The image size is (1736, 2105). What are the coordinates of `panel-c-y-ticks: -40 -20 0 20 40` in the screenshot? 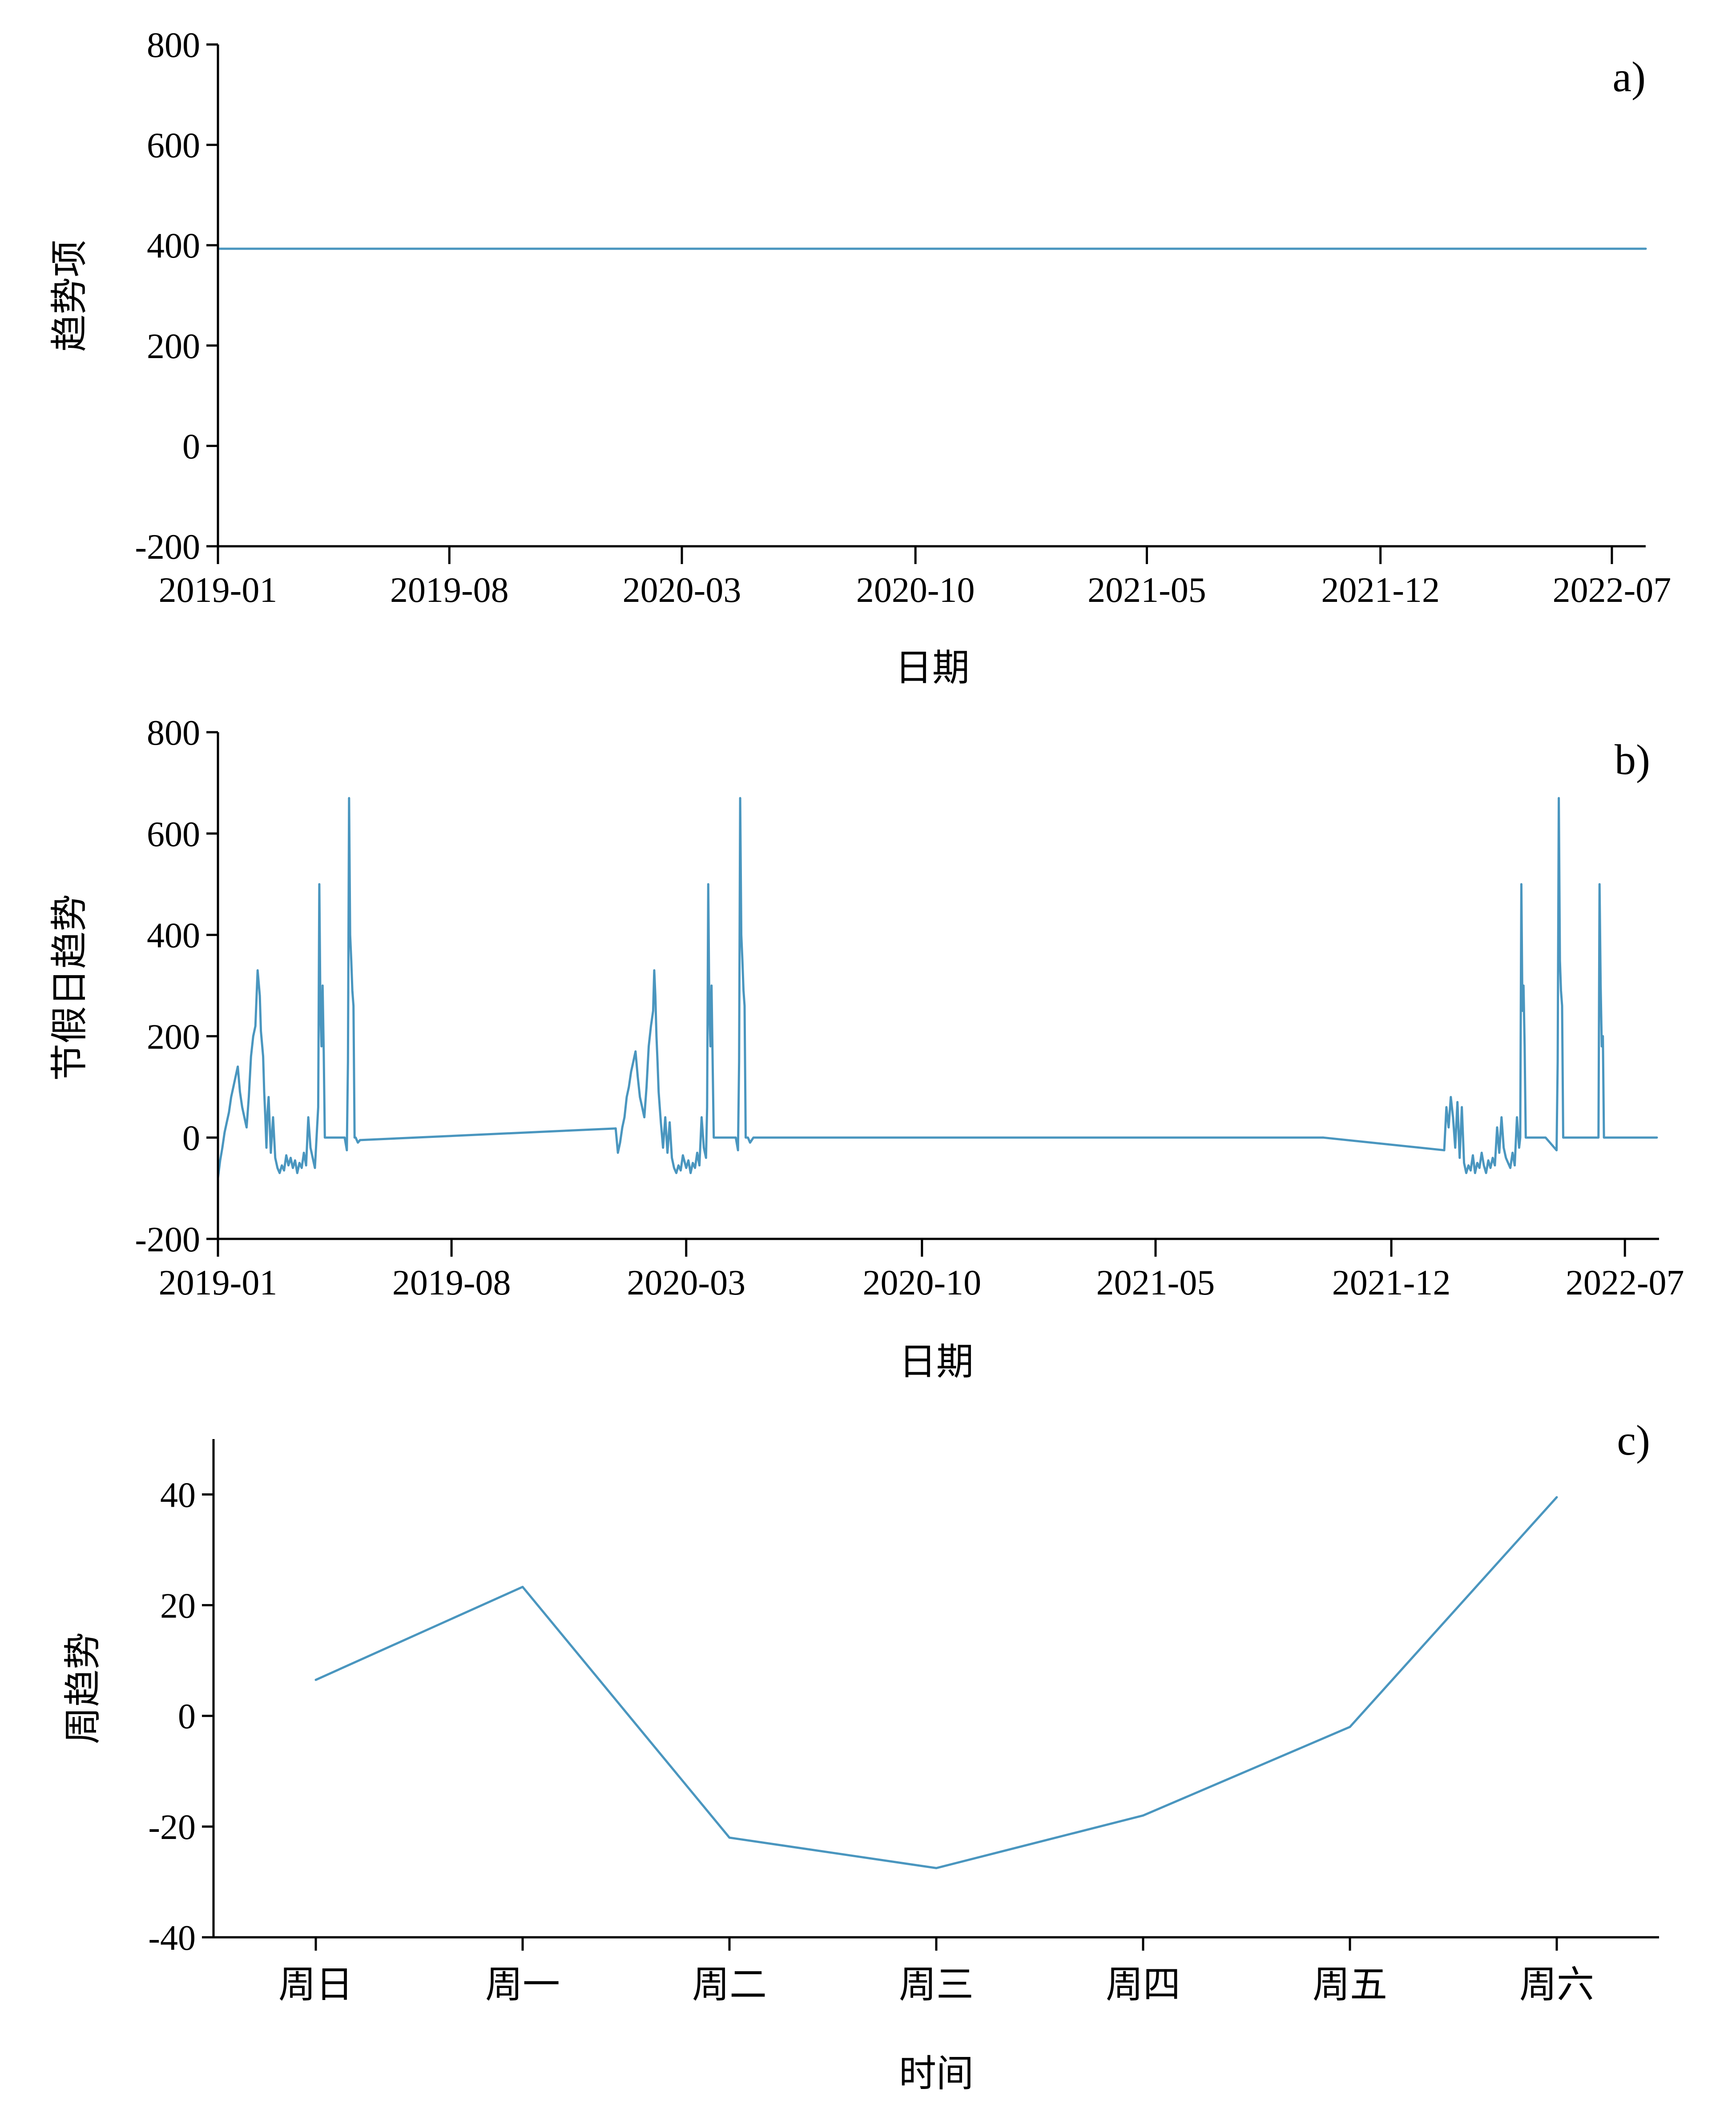 It's located at (181, 1717).